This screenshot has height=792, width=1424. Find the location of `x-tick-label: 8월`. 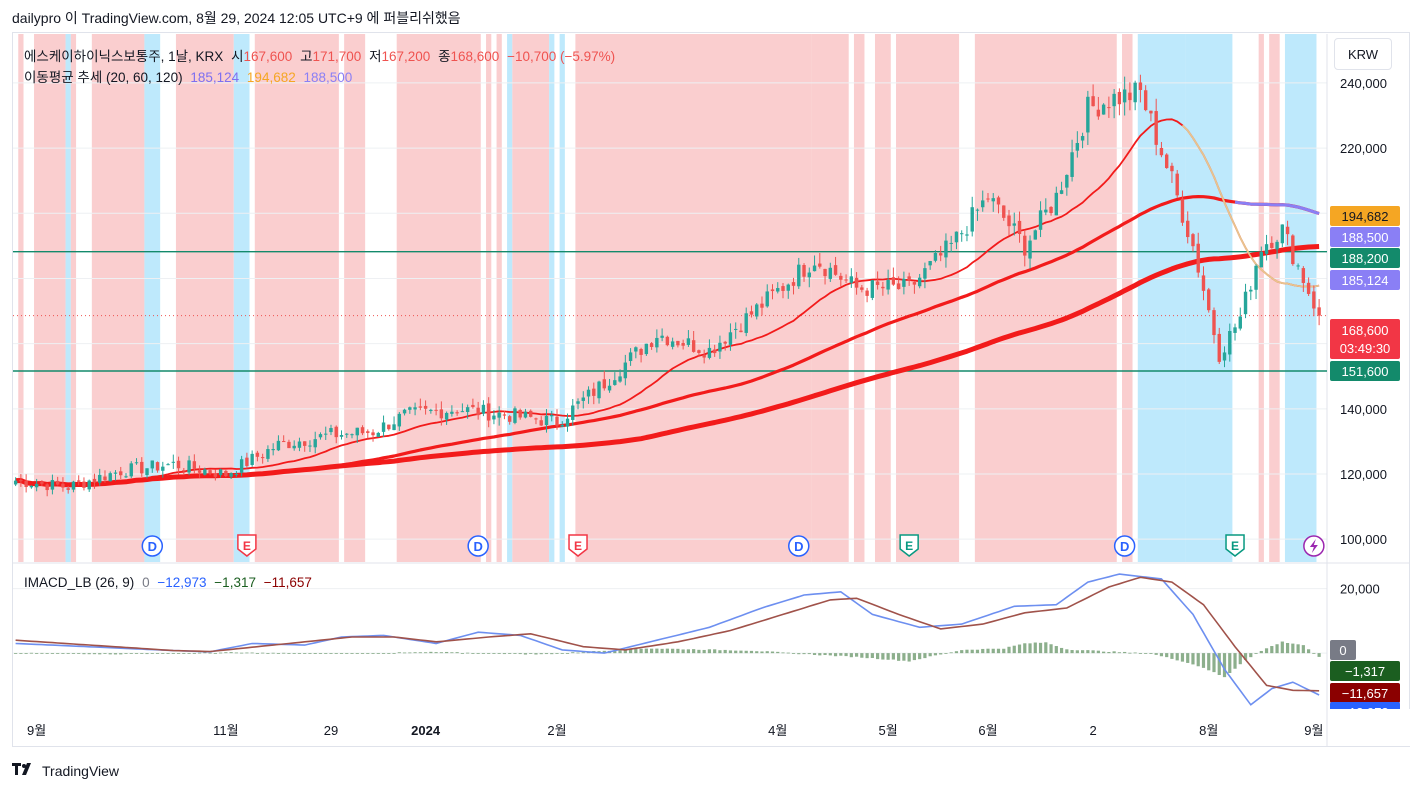

x-tick-label: 8월 is located at coordinates (1208, 730).